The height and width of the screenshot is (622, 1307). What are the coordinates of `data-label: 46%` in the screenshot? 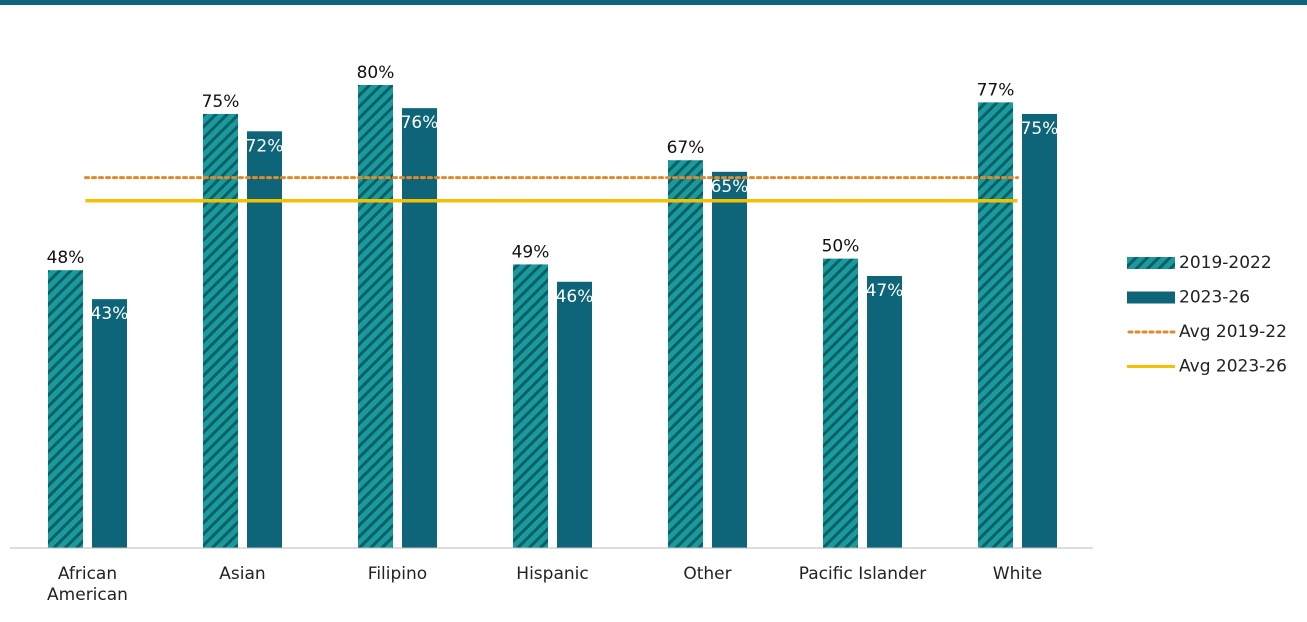 It's located at (575, 297).